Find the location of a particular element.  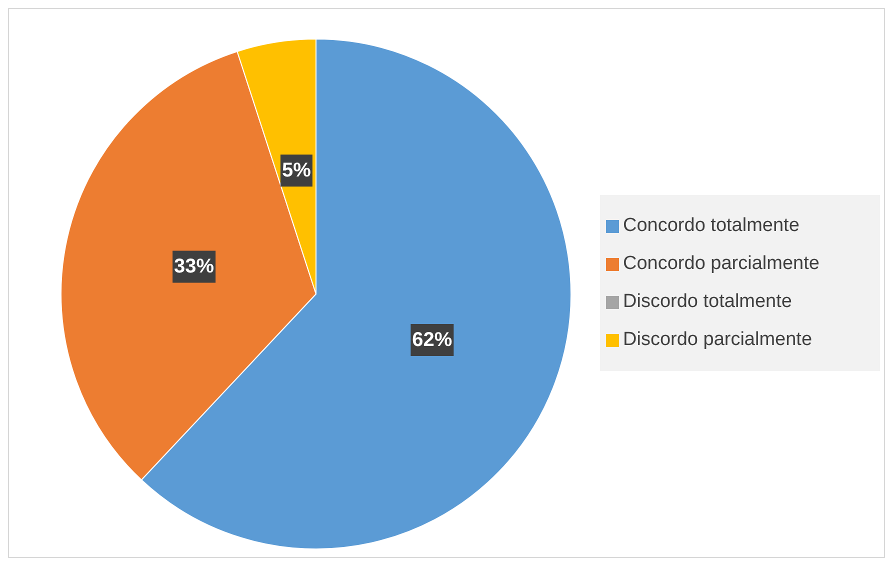

legend-label: Discordo parcialmente is located at coordinates (717, 339).